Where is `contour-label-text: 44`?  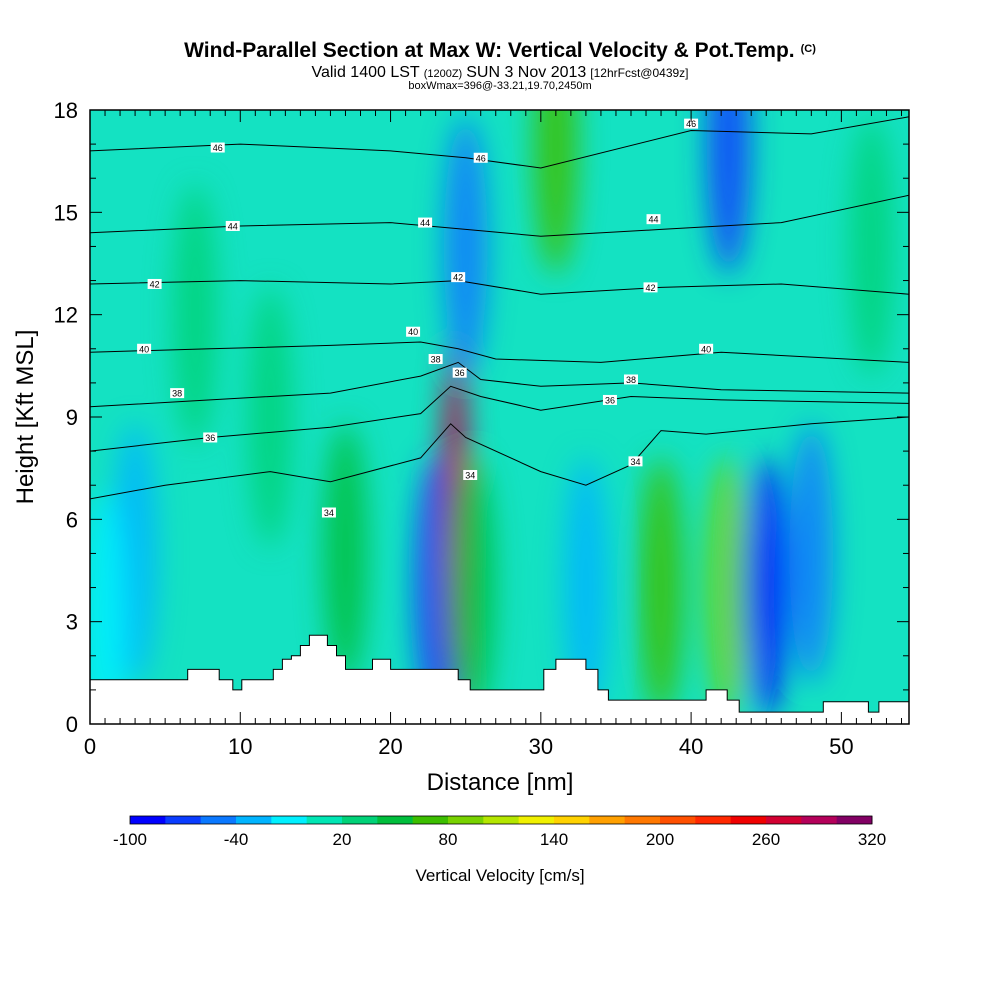 contour-label-text: 44 is located at coordinates (425, 223).